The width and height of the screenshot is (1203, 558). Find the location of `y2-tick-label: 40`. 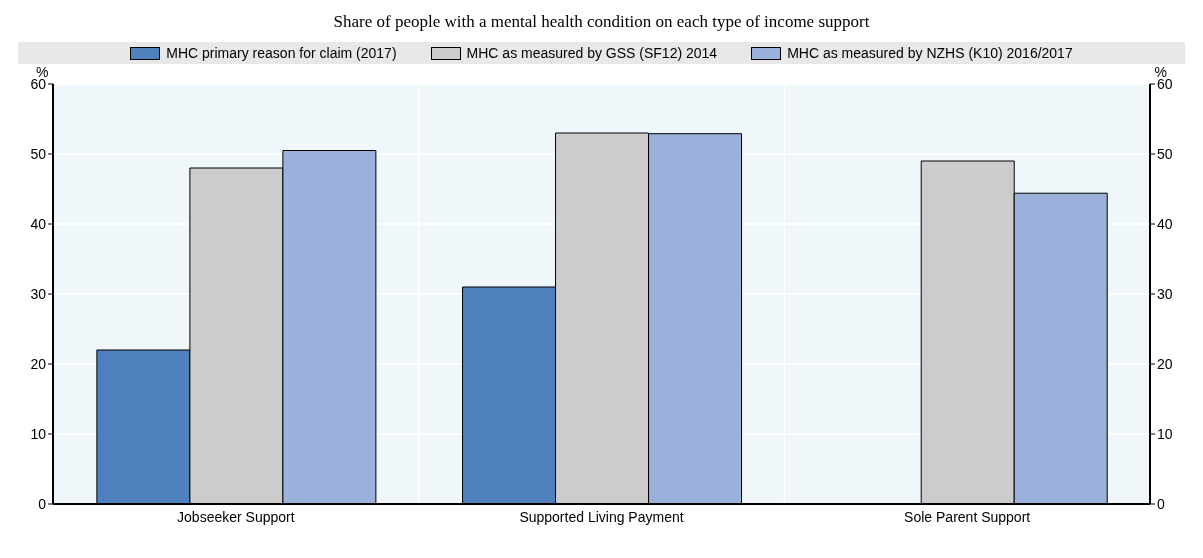

y2-tick-label: 40 is located at coordinates (1165, 223).